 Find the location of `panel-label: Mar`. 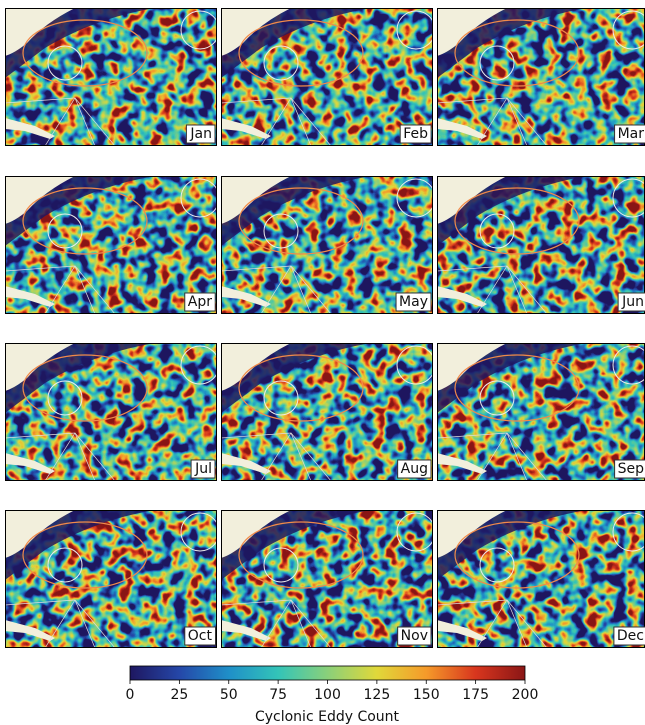

panel-label: Mar is located at coordinates (631, 134).